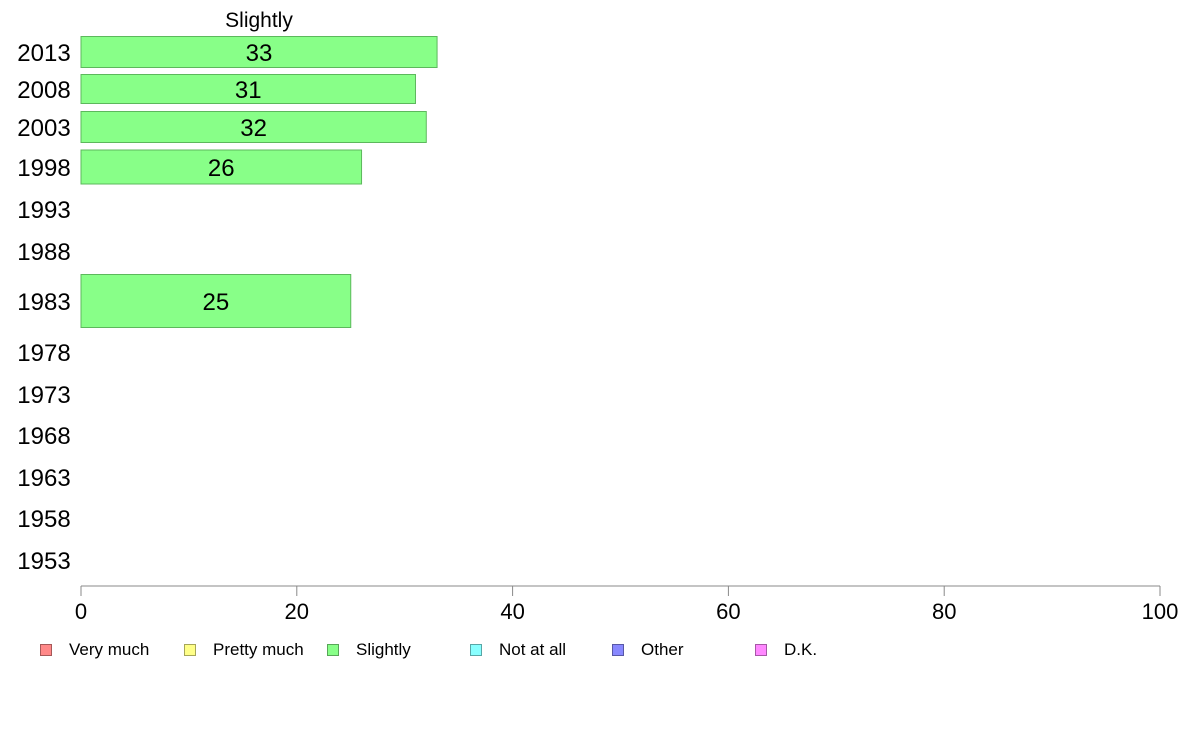  What do you see at coordinates (512, 611) in the screenshot?
I see `x-tick-label: 40` at bounding box center [512, 611].